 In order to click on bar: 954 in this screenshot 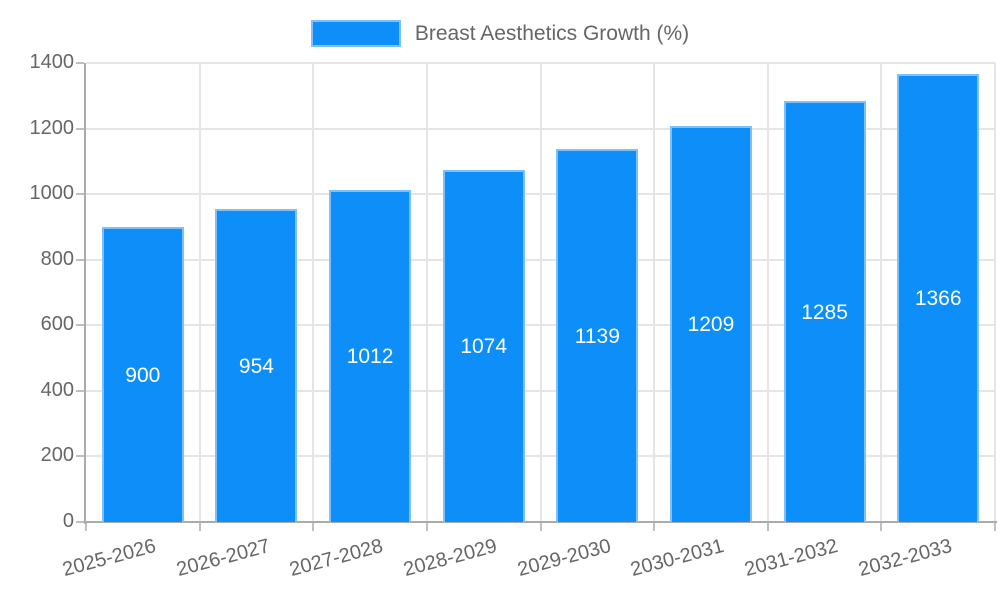, I will do `click(256, 365)`.